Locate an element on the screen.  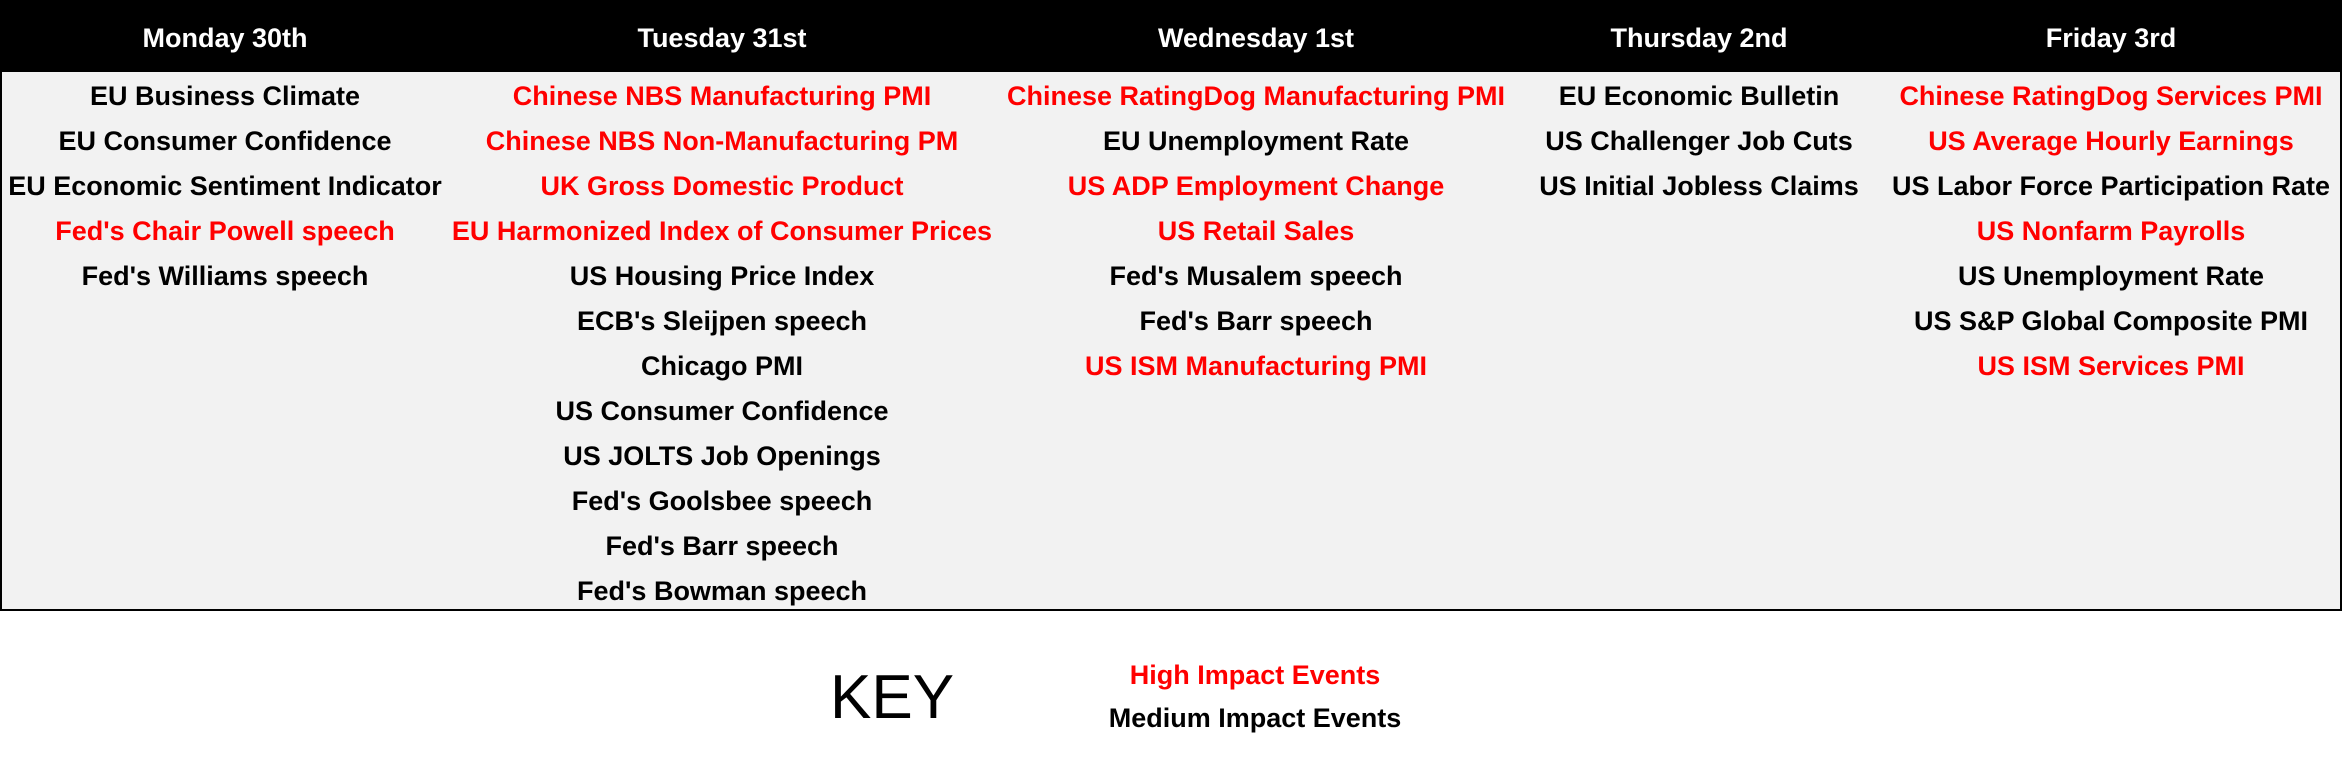
event-item: Fed's Goolsbee speech is located at coordinates (722, 501).